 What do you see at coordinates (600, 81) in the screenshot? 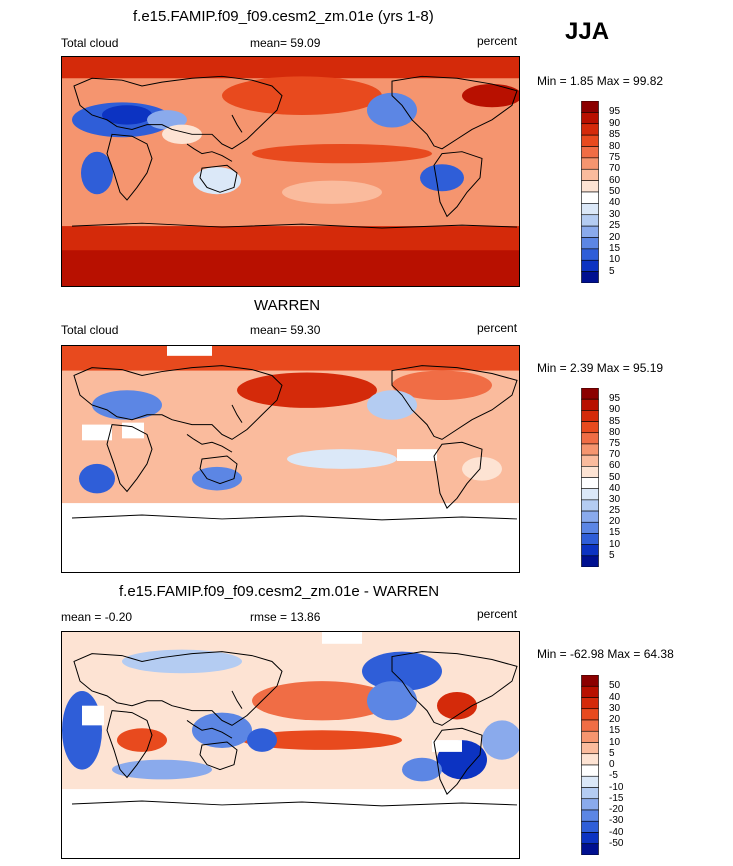
I see `panel1-minmax: Min = 1.85 Max = 99.82` at bounding box center [600, 81].